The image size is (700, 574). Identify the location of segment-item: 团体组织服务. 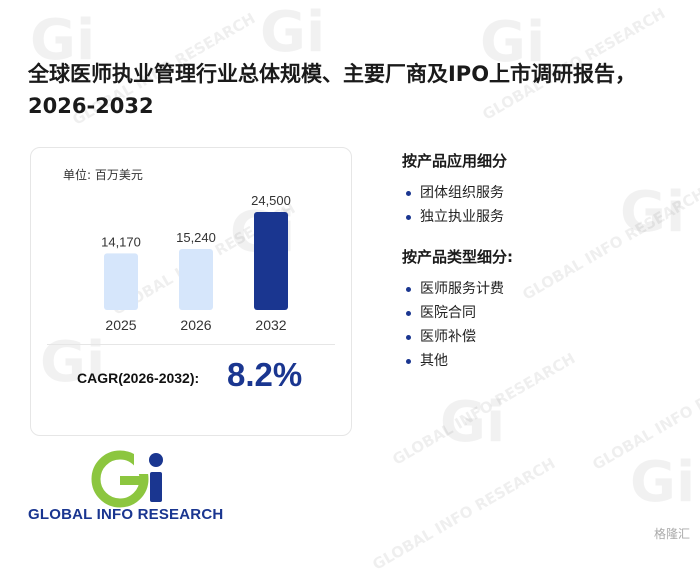
(454, 193).